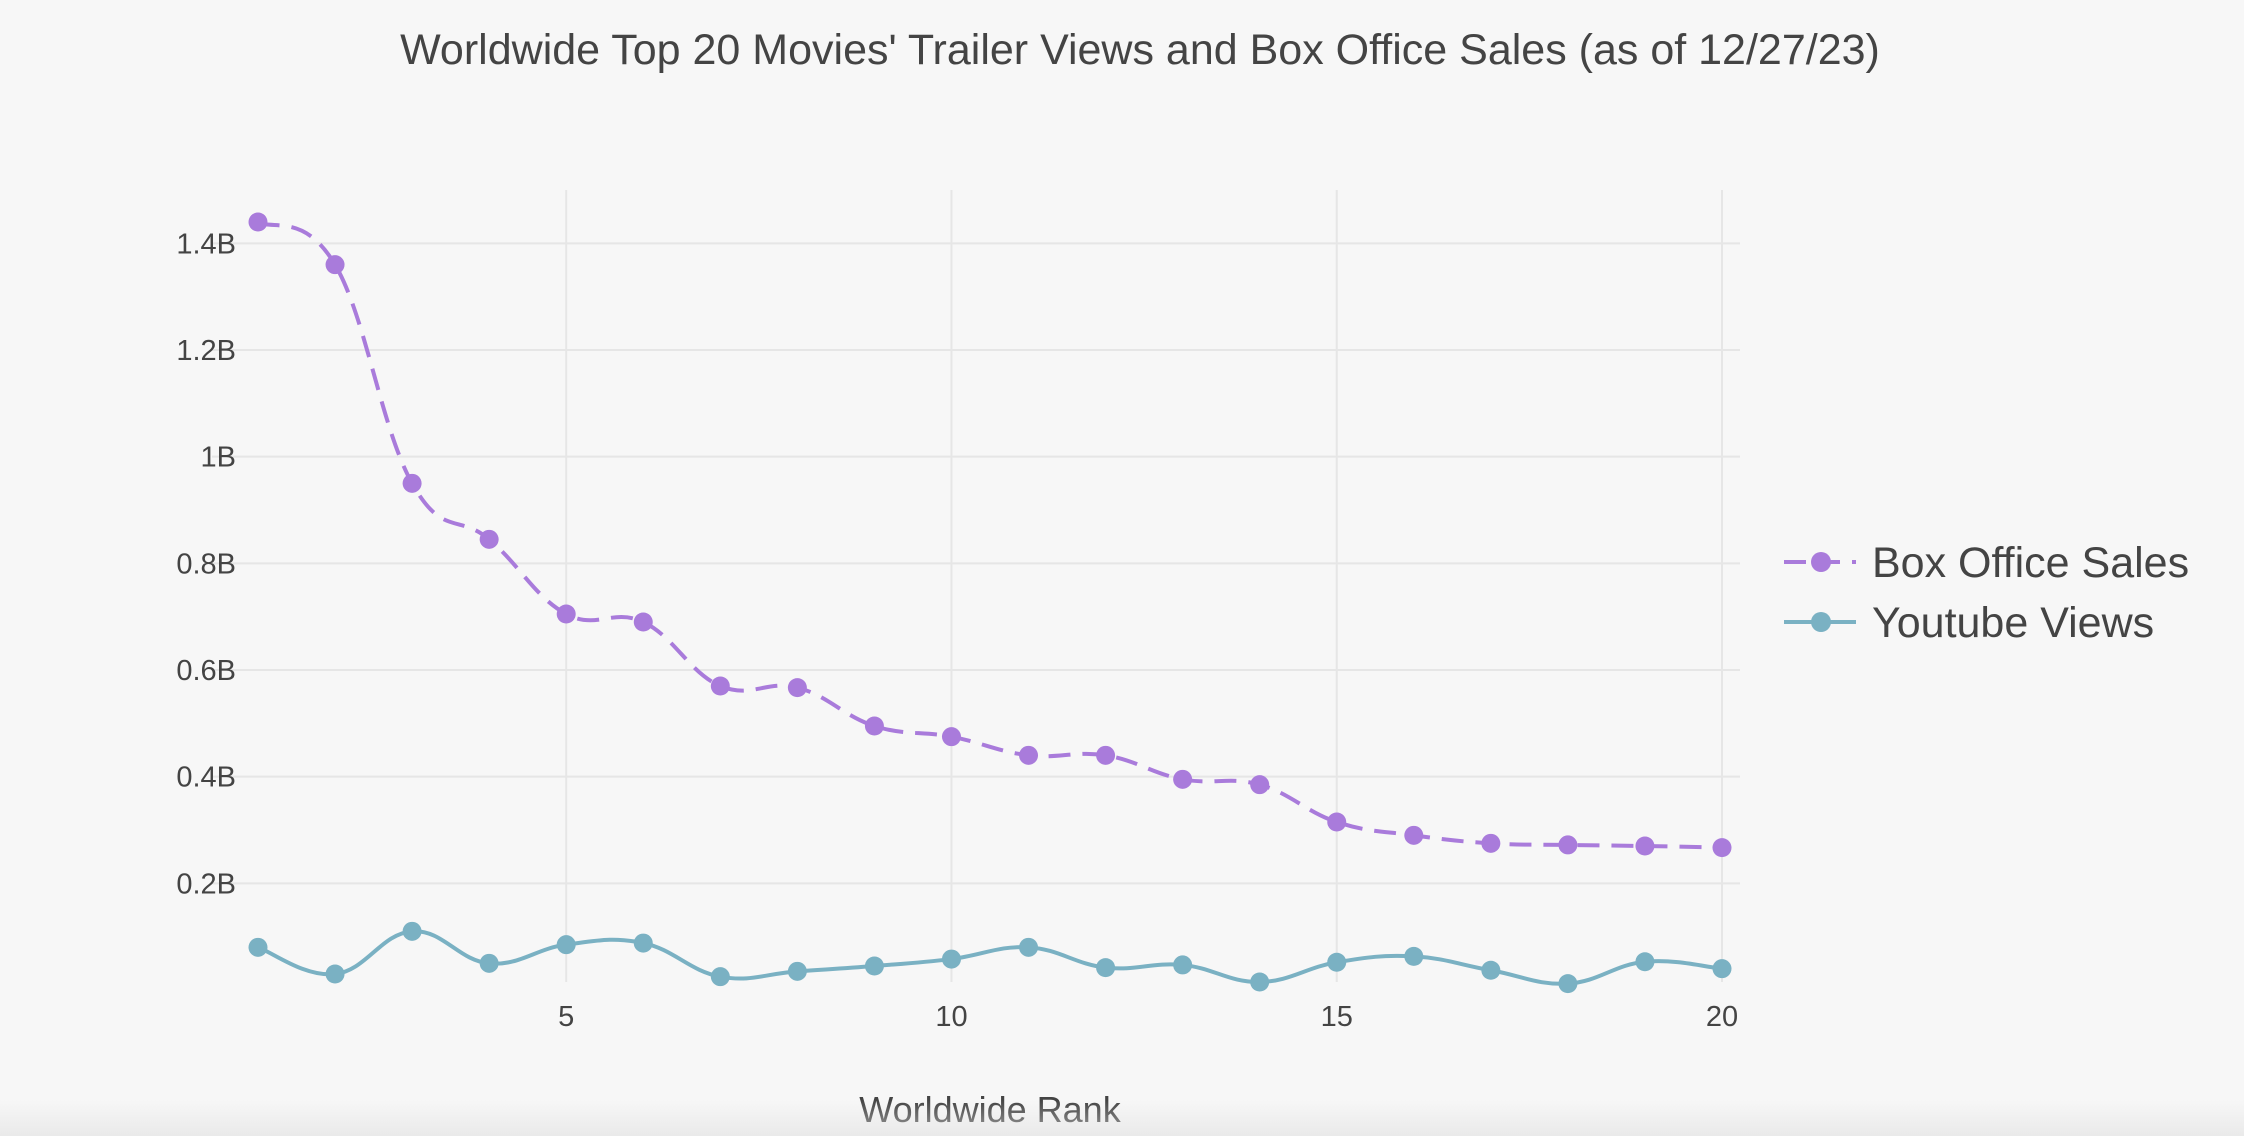 This screenshot has width=2244, height=1136. What do you see at coordinates (951, 1017) in the screenshot?
I see `x-tick-label: 10` at bounding box center [951, 1017].